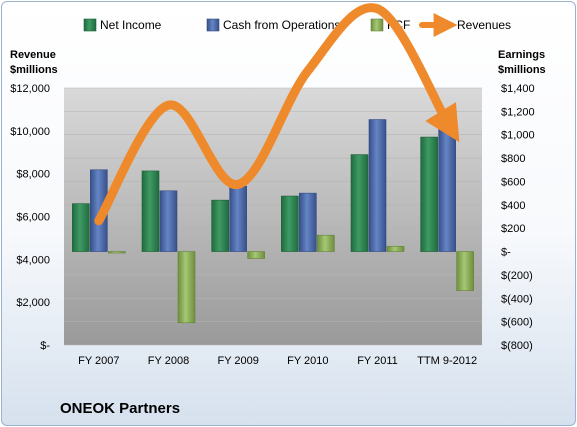  I want to click on right-tick-label: $(800), so click(517, 346).